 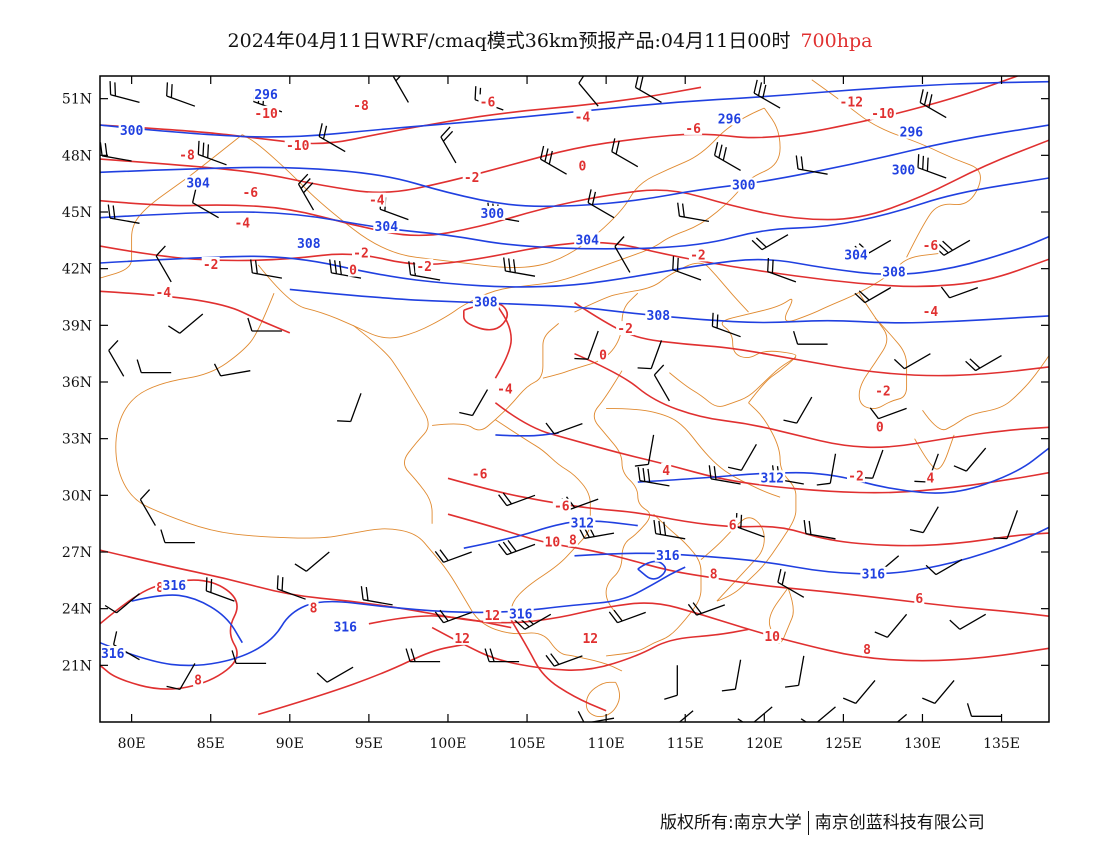 What do you see at coordinates (590, 639) in the screenshot?
I see `temperature-label: 12` at bounding box center [590, 639].